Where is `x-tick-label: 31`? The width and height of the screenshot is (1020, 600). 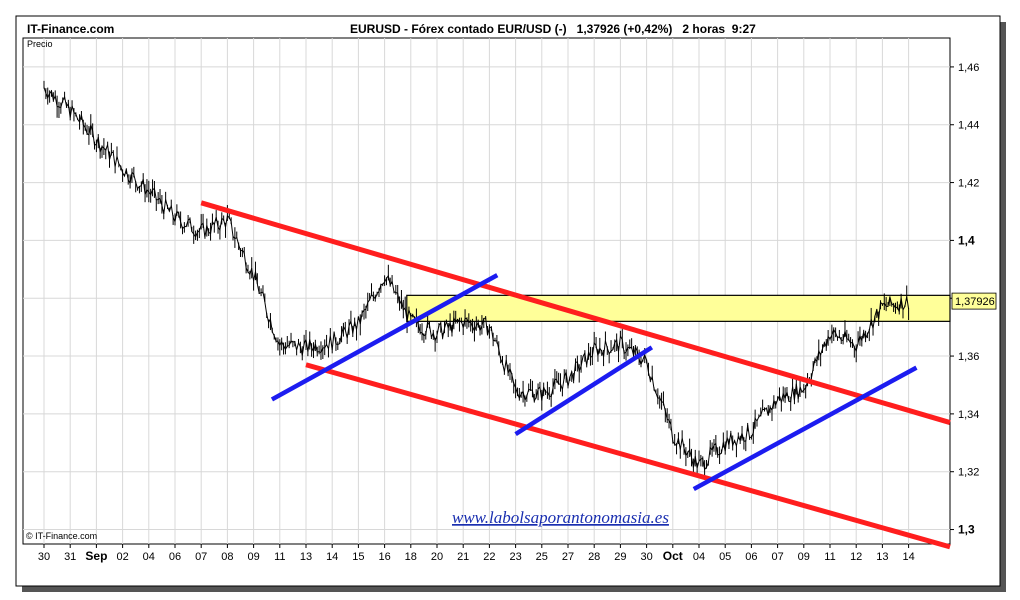
x-tick-label: 31 is located at coordinates (70, 557).